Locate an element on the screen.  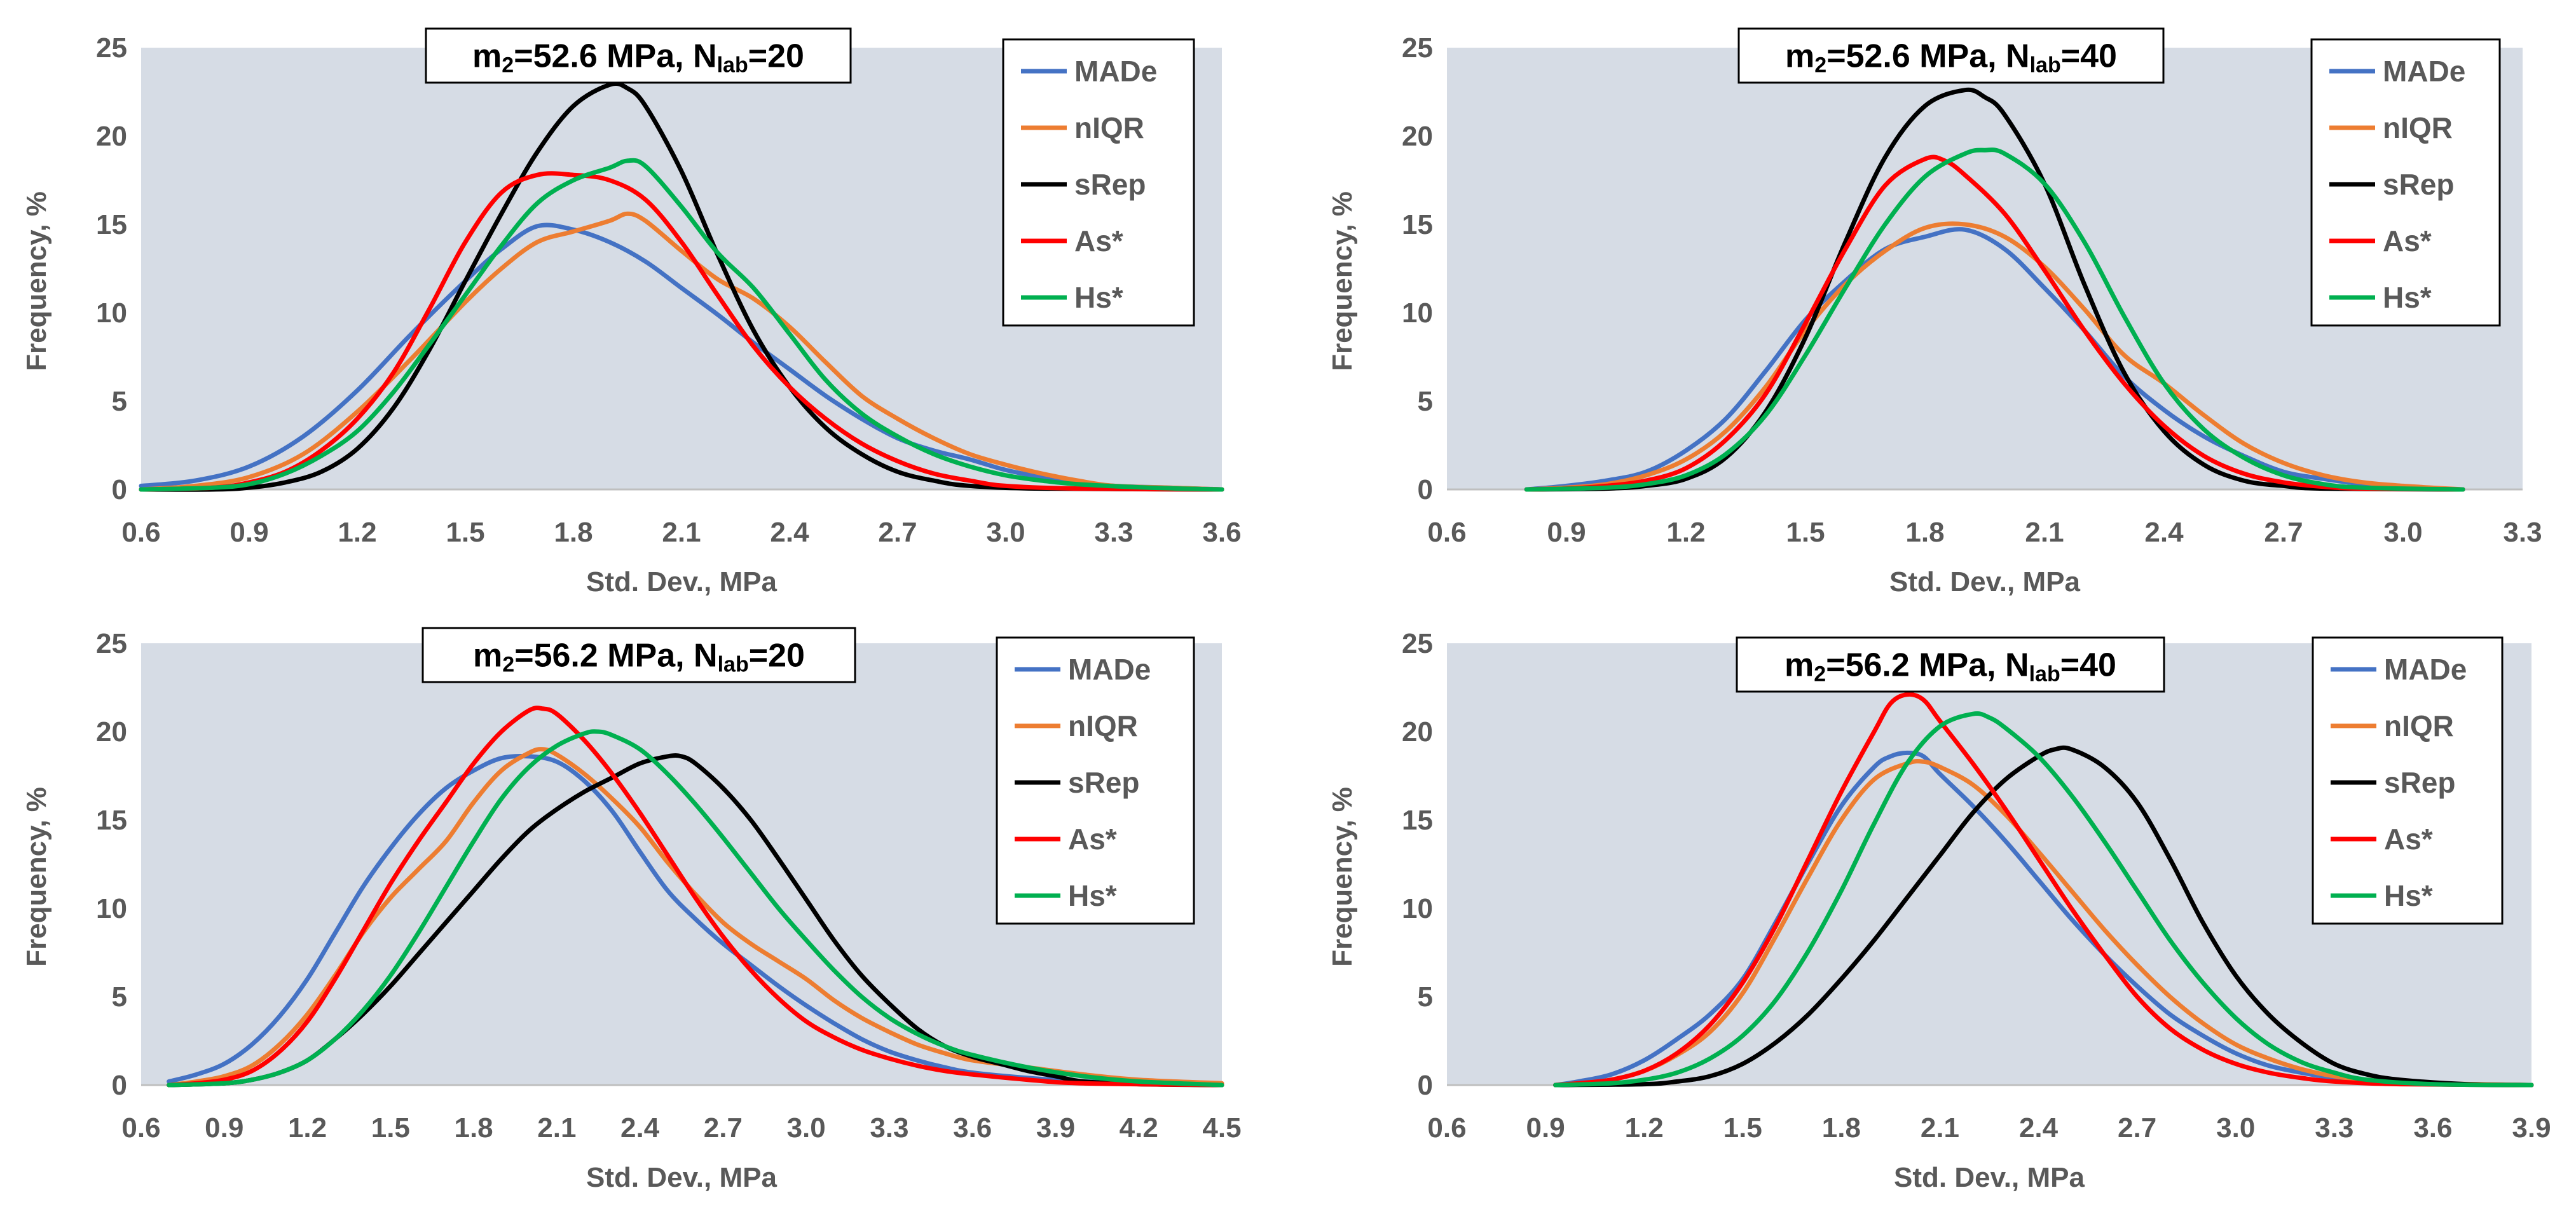
title-mid: =56.2 MPa, N is located at coordinates (1928, 665).